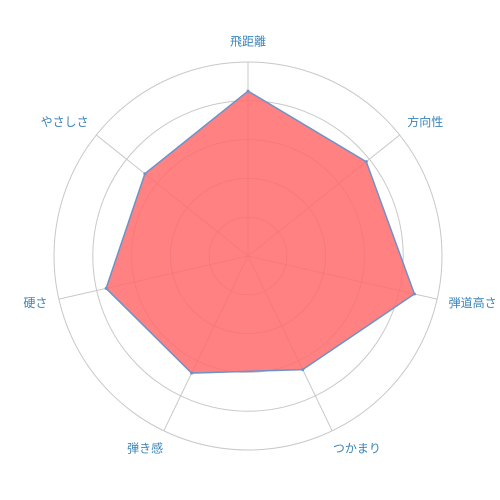 The width and height of the screenshot is (500, 500). Describe the element at coordinates (425, 121) in the screenshot. I see `axis-label-2: 方向性` at that location.